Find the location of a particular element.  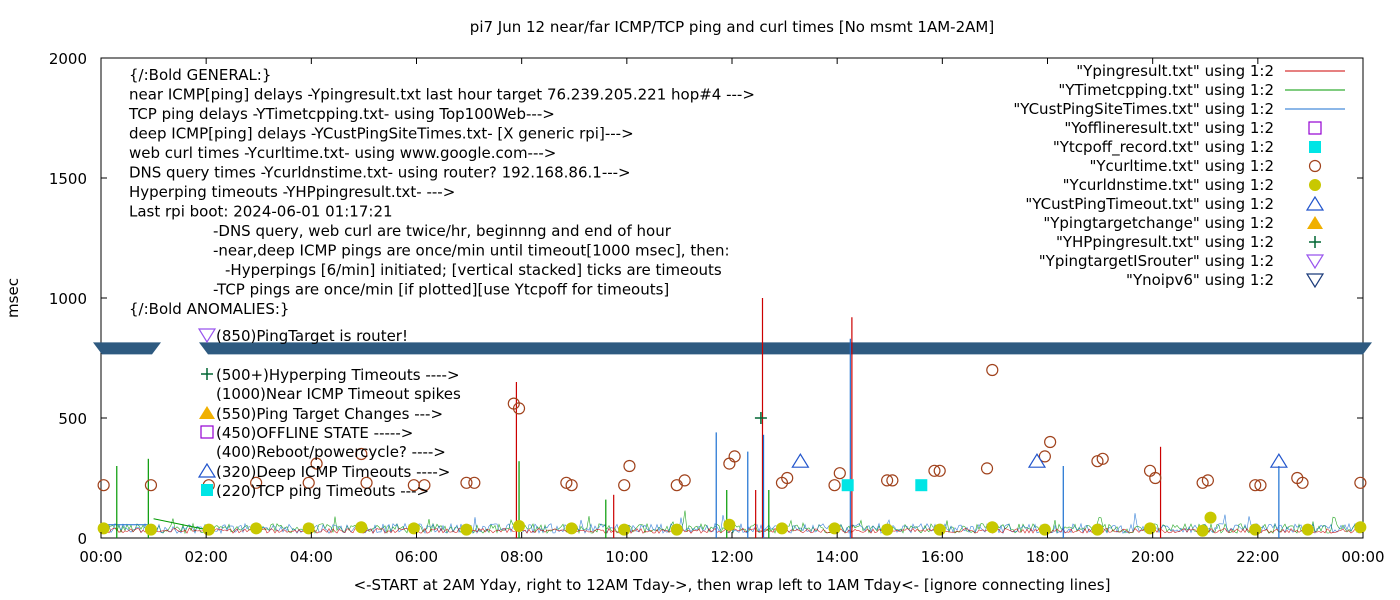

x-tick-label: 14:00 is located at coordinates (837, 557).